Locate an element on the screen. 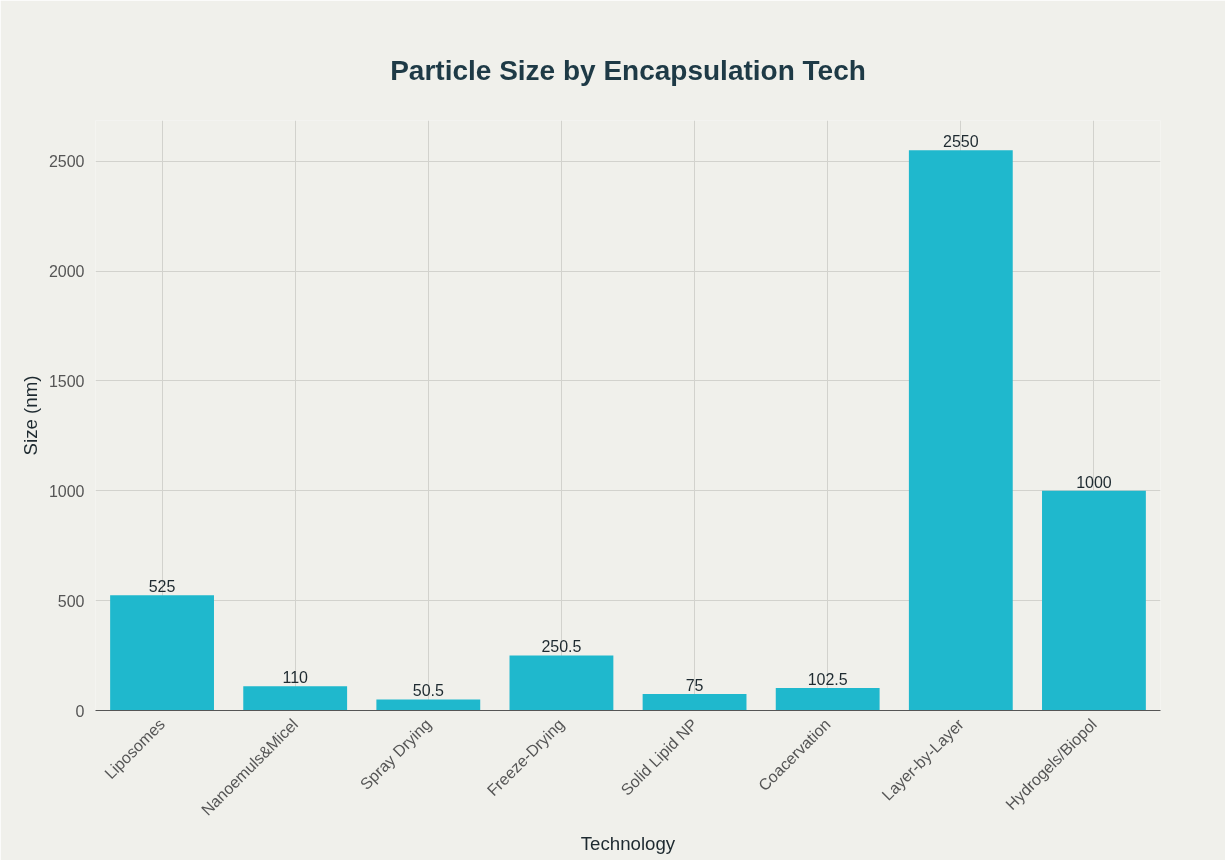 The height and width of the screenshot is (867, 1231). y-tick-label: 1000 is located at coordinates (66, 491).